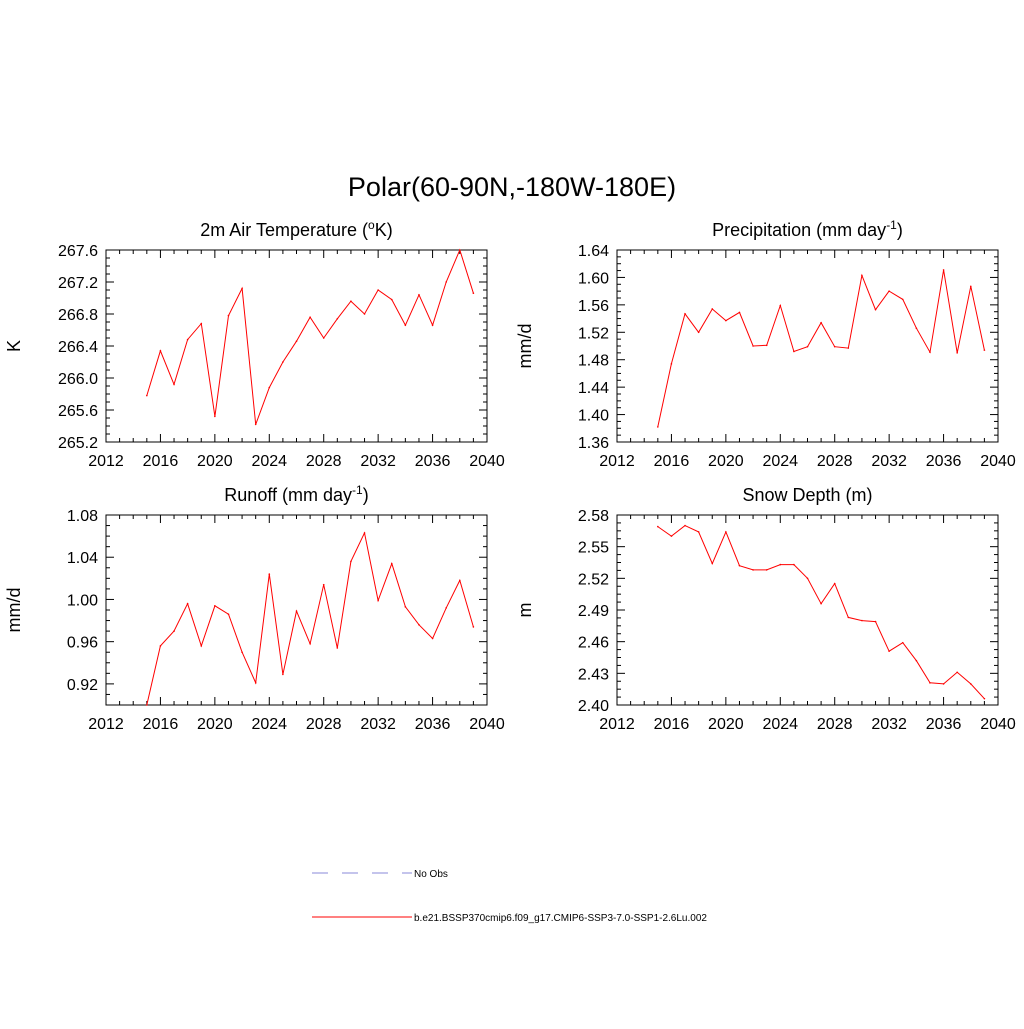 Image resolution: width=1024 pixels, height=1029 pixels. I want to click on x-tick-label-runoff: 2032, so click(378, 724).